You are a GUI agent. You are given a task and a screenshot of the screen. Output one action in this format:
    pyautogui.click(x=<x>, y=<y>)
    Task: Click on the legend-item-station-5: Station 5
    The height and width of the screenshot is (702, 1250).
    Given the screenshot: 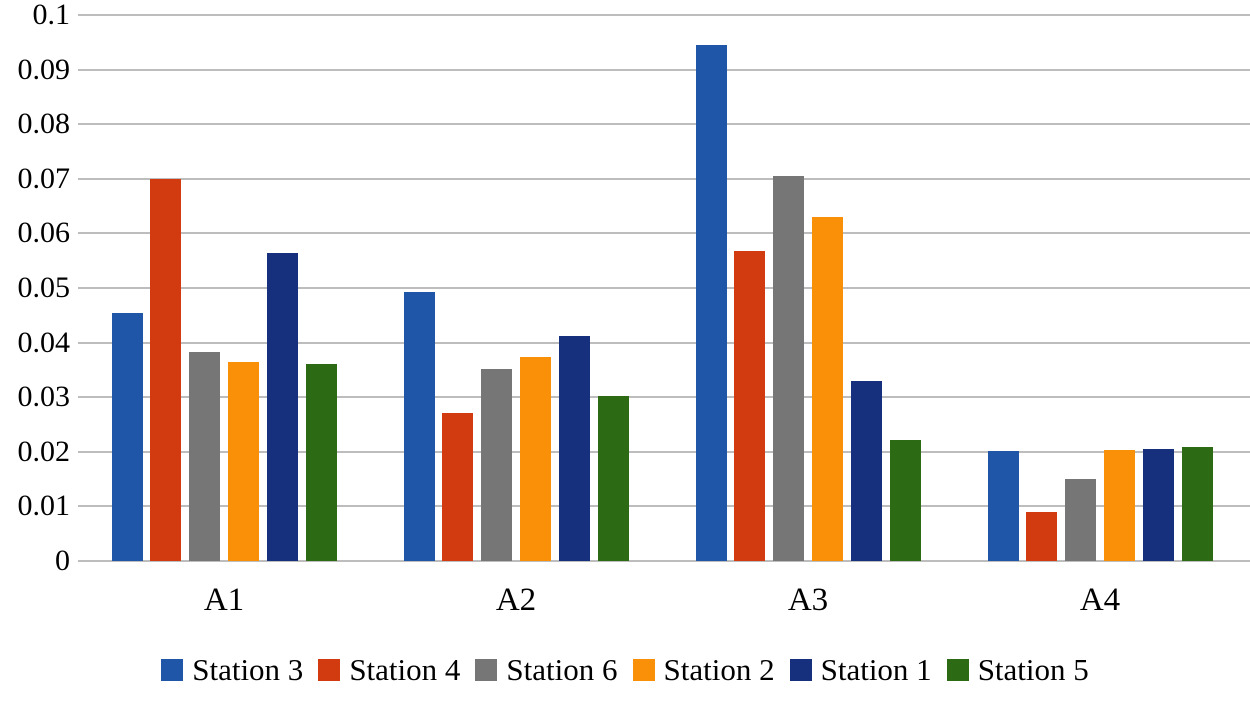 What is the action you would take?
    pyautogui.click(x=1017, y=670)
    